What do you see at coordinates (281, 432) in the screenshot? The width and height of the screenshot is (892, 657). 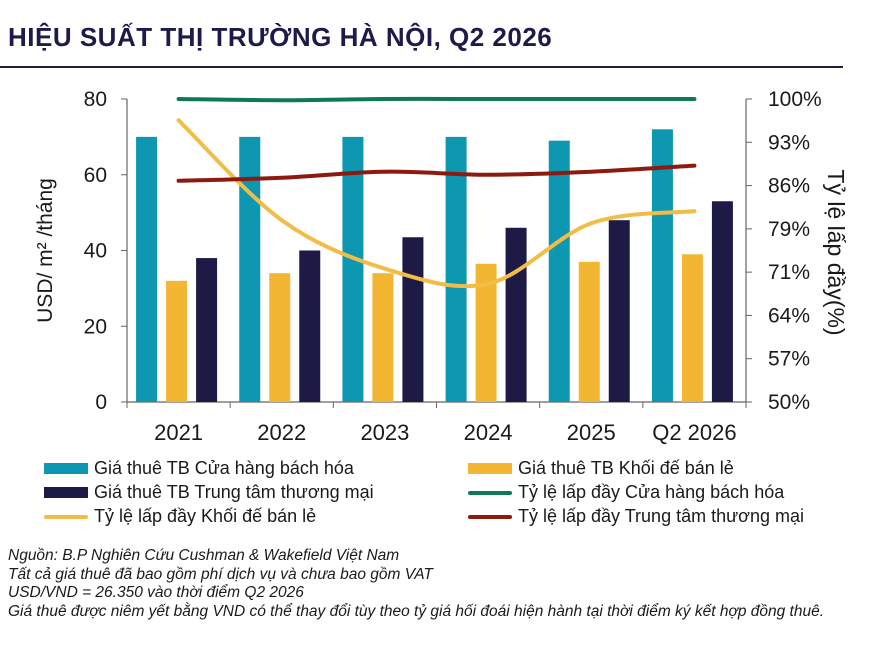 I see `x-tick-label: 2022` at bounding box center [281, 432].